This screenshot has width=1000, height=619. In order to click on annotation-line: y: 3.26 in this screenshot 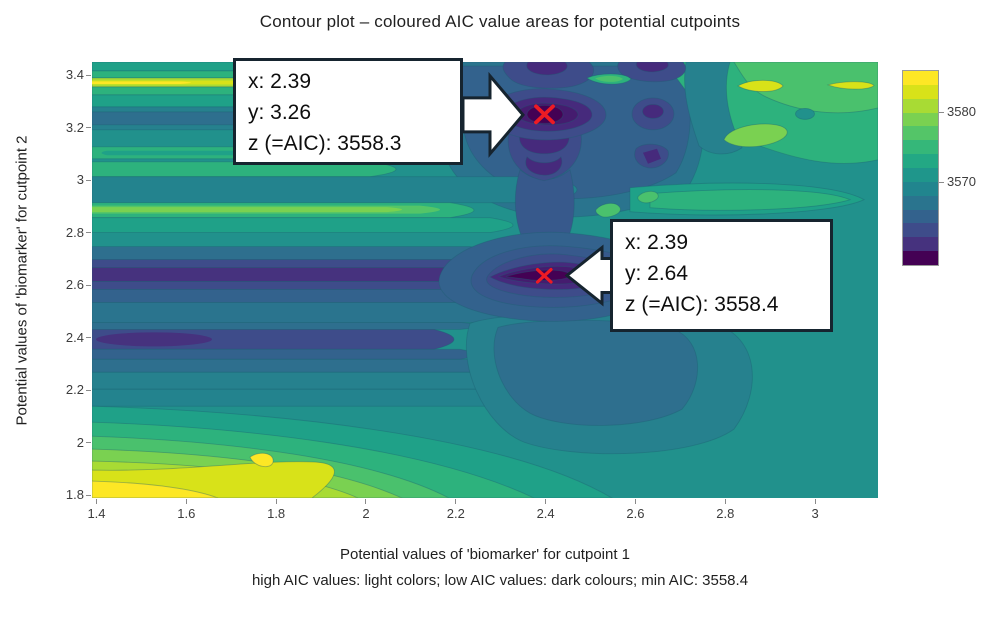, I will do `click(280, 112)`.